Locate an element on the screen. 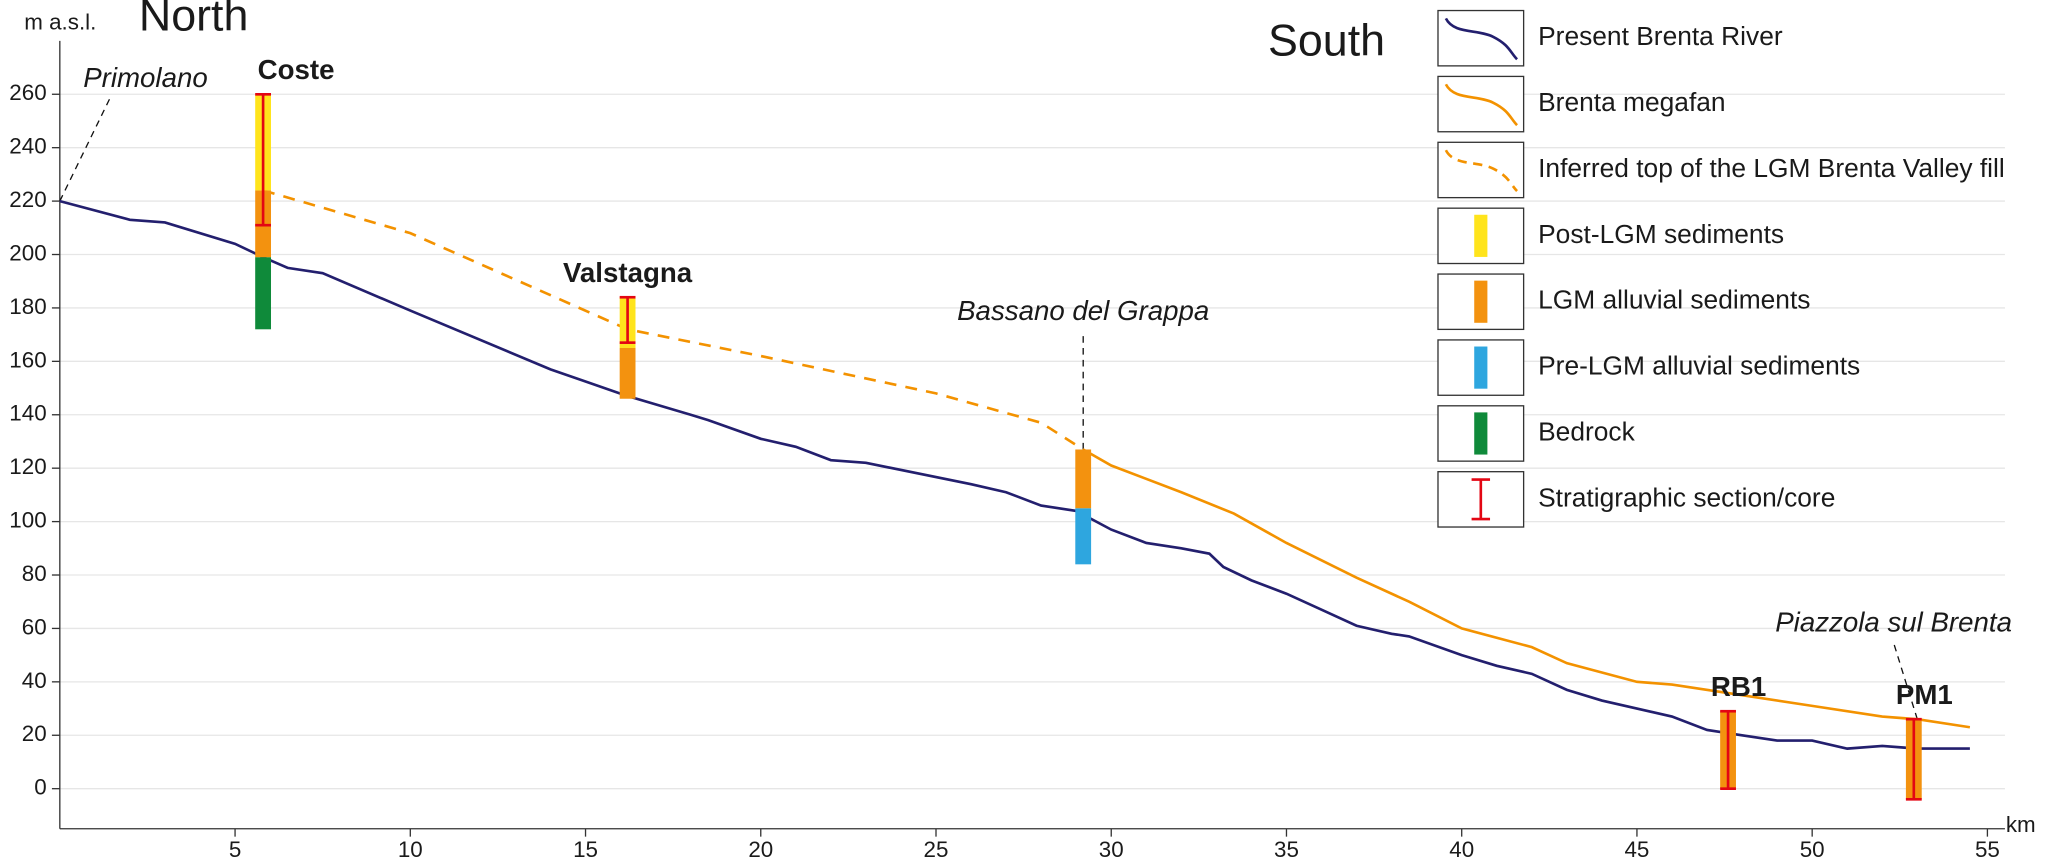  place-label: Bassano del Grappa is located at coordinates (1083, 310).